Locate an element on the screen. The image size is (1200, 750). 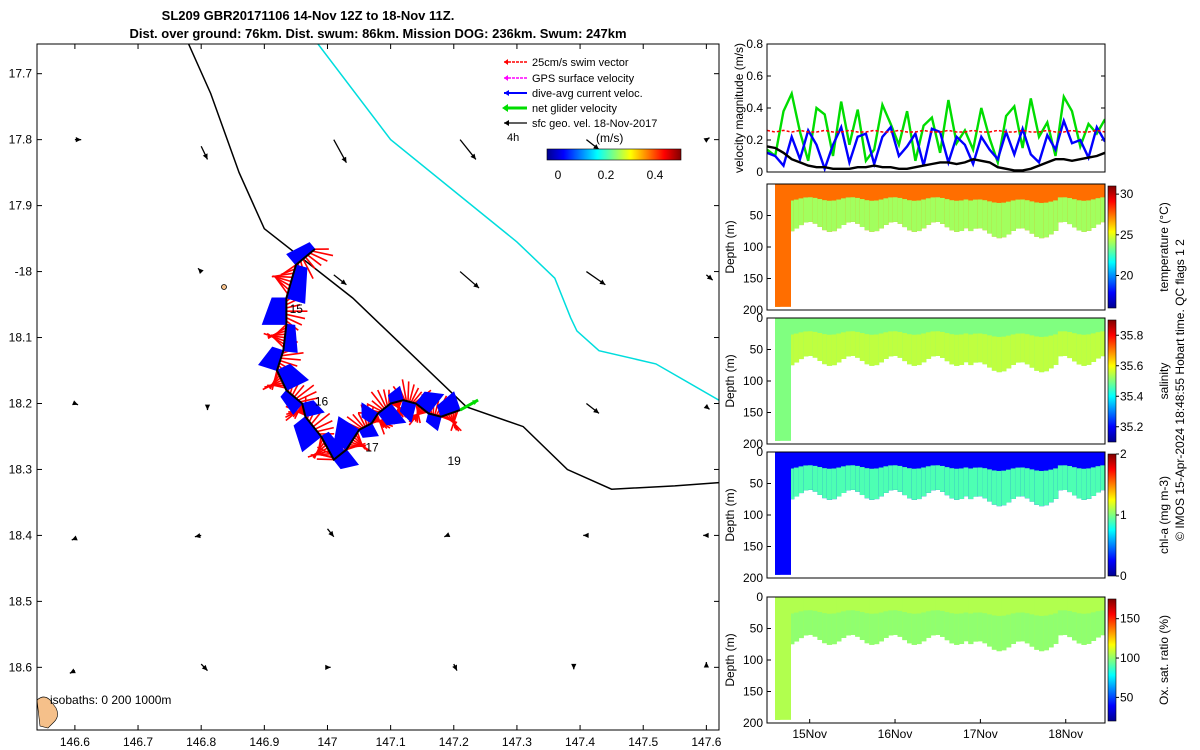
colorbar-tick-label: 20 is located at coordinates (1127, 275).